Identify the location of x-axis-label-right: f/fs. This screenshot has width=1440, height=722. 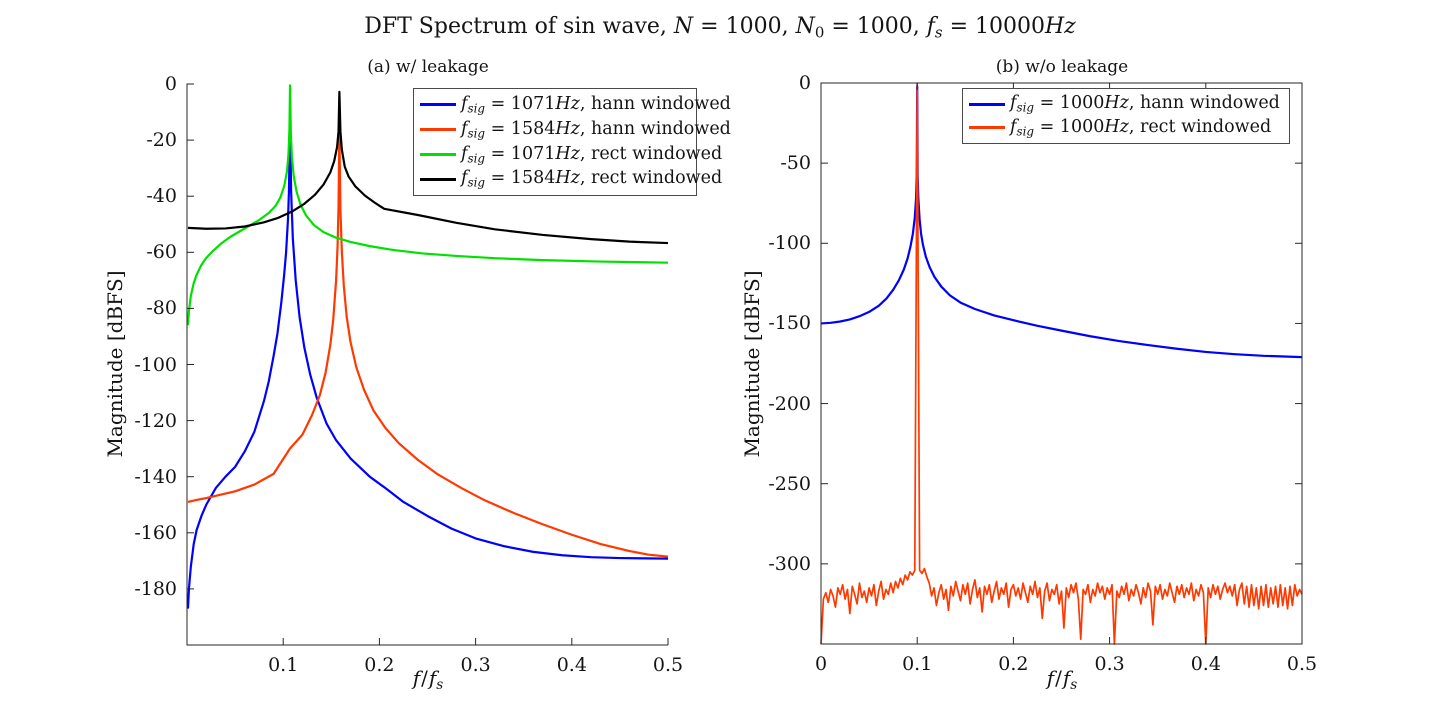
(1062, 679).